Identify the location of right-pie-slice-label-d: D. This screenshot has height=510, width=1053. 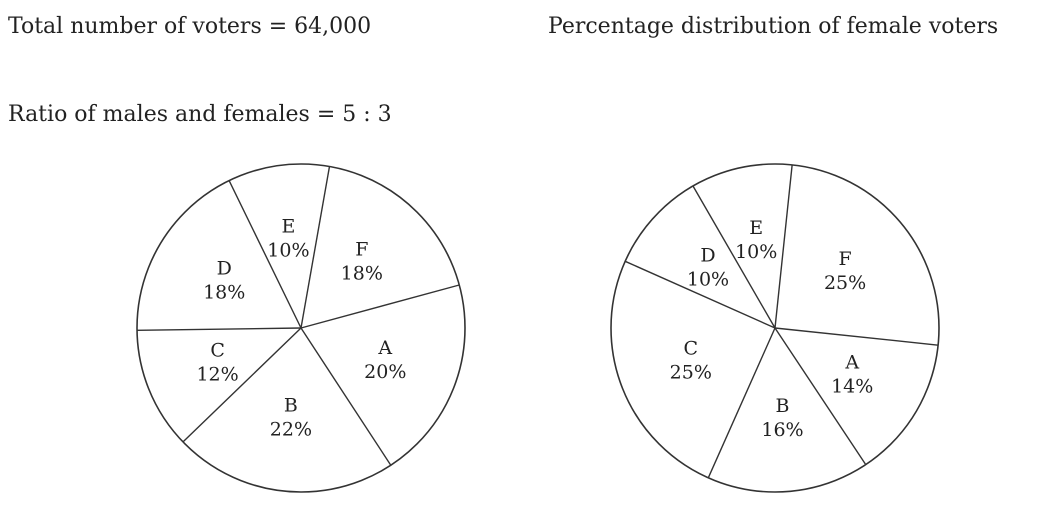
(707, 256).